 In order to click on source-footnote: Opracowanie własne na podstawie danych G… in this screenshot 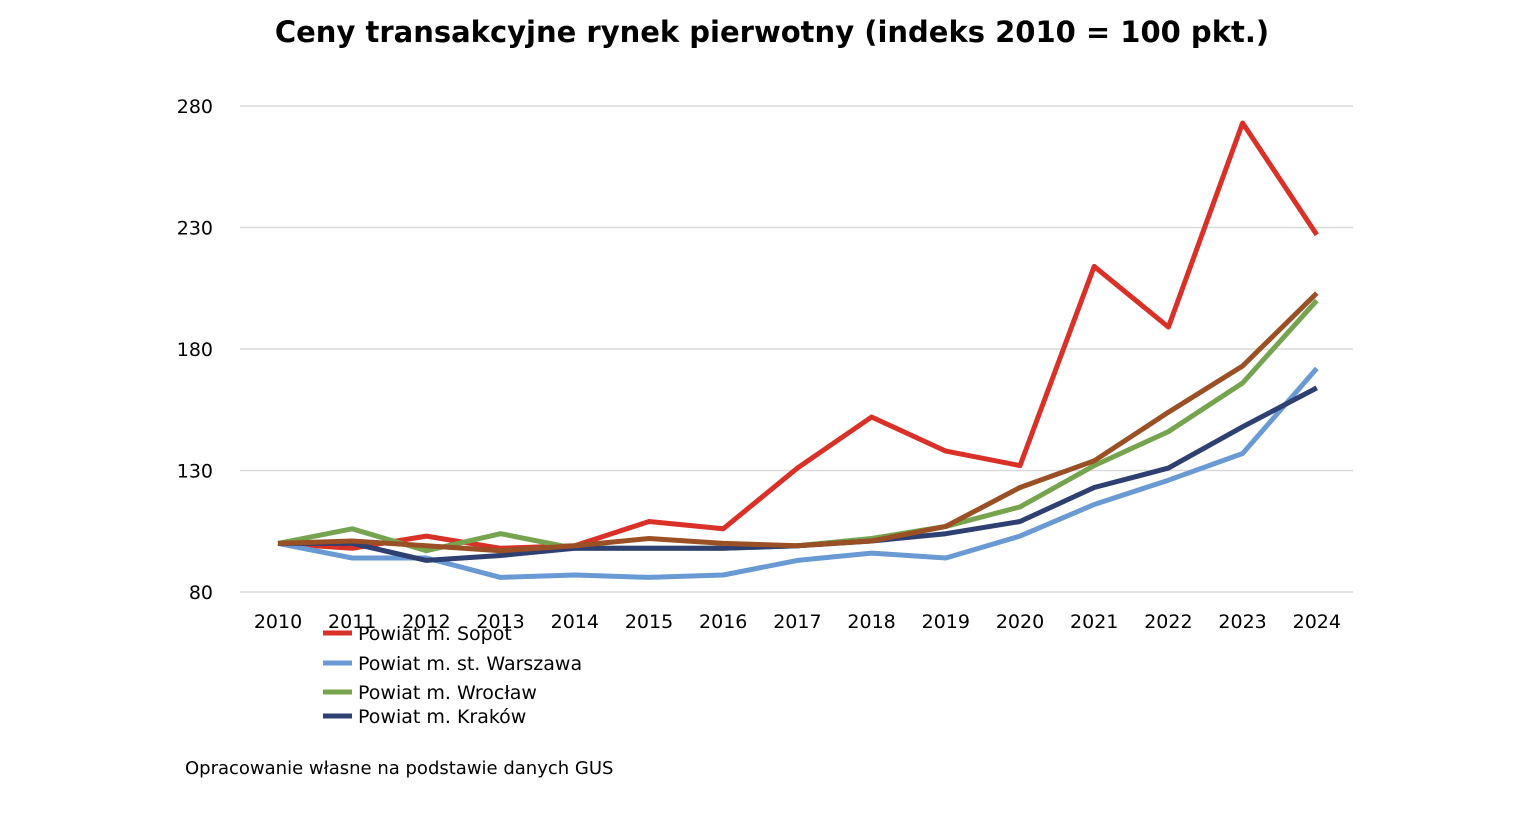, I will do `click(399, 768)`.